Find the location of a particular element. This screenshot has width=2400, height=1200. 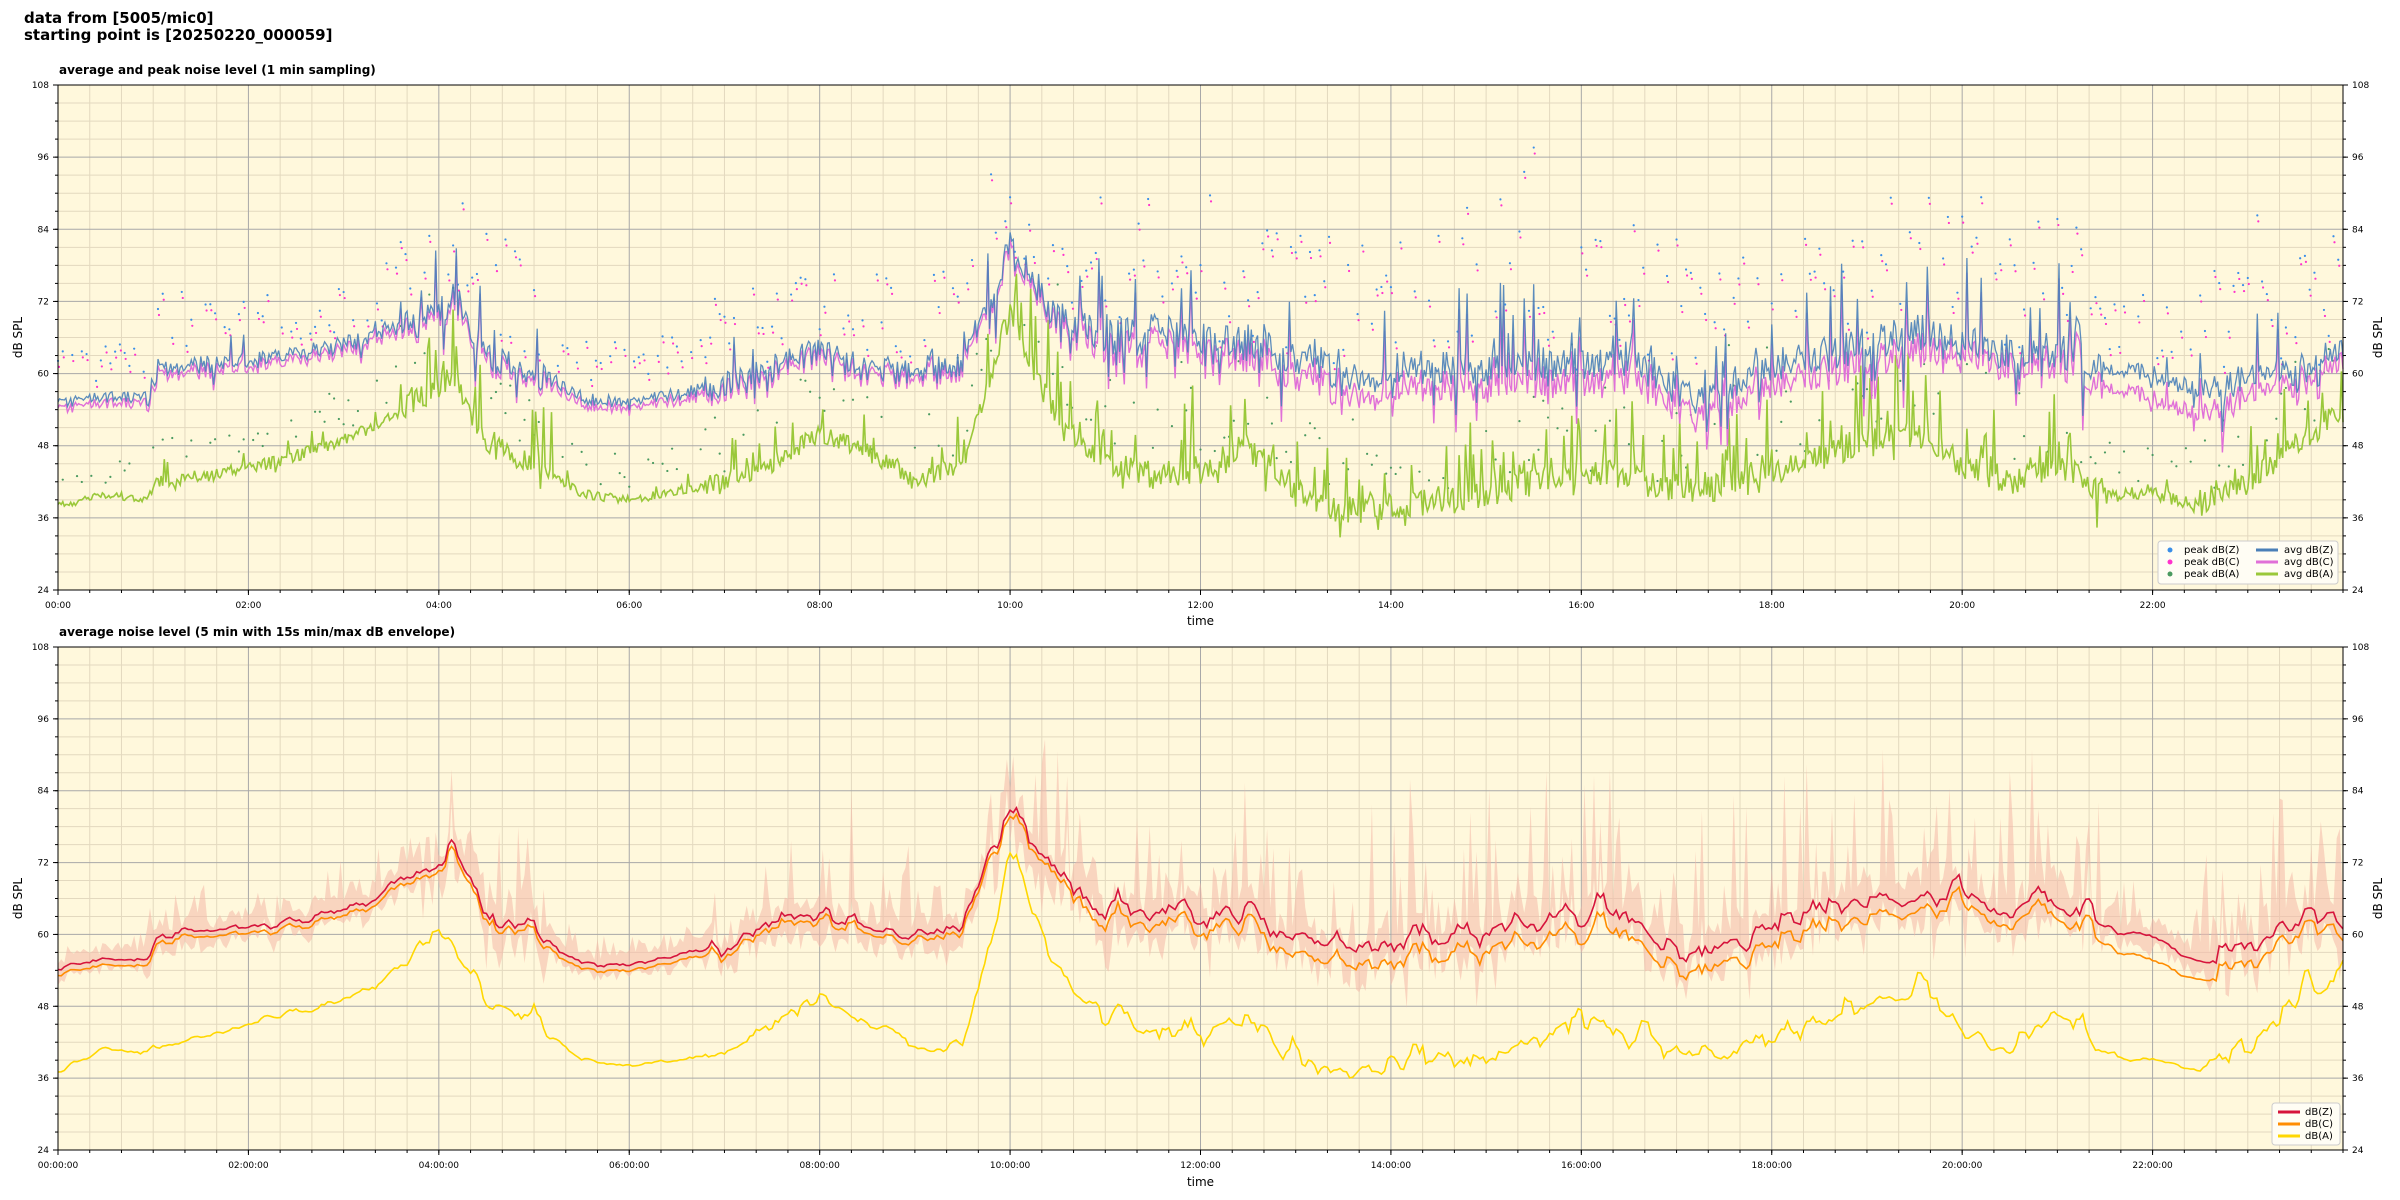

x-tick-label: 02:00 is located at coordinates (248, 606).